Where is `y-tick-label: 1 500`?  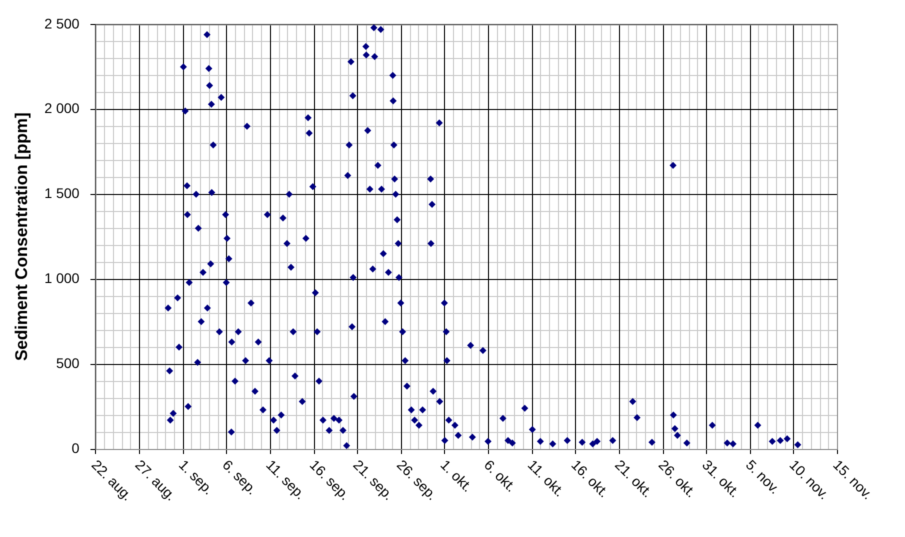 y-tick-label: 1 500 is located at coordinates (62, 193).